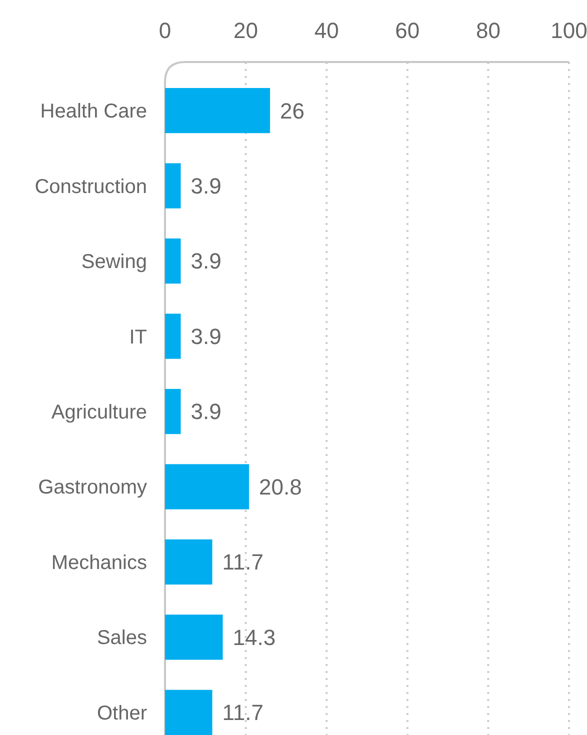 The height and width of the screenshot is (735, 587). What do you see at coordinates (326, 30) in the screenshot?
I see `x-tick-label: 40` at bounding box center [326, 30].